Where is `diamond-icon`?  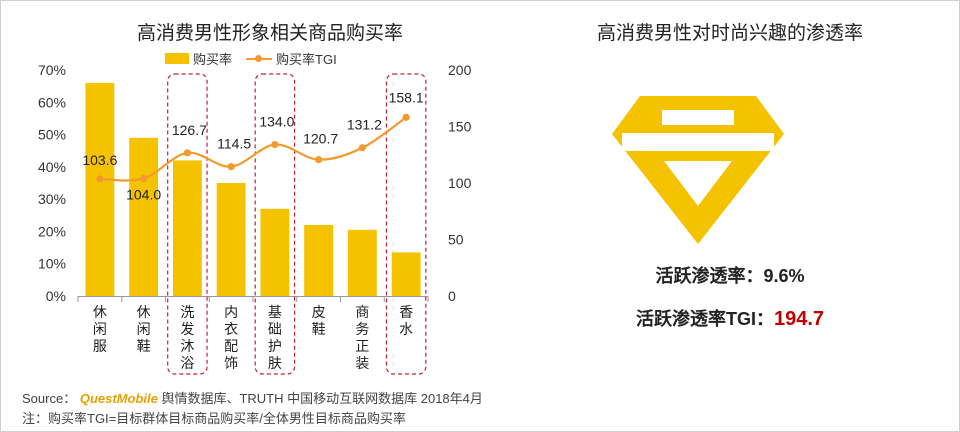 diamond-icon is located at coordinates (698, 170).